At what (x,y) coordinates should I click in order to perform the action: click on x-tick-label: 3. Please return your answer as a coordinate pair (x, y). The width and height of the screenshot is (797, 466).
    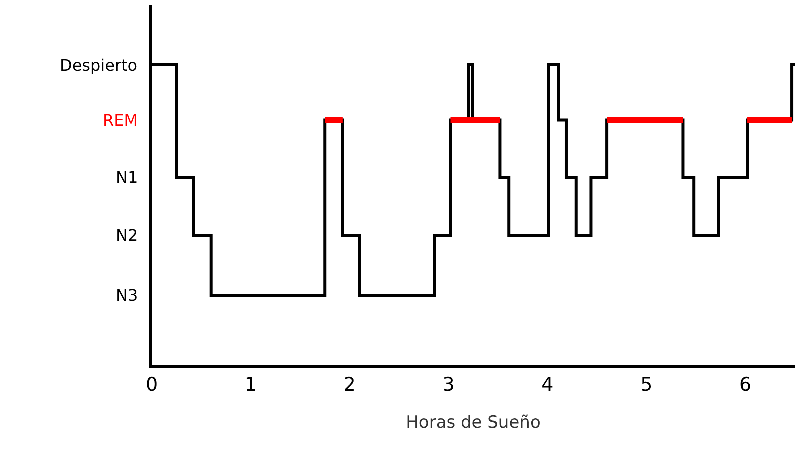
    Looking at the image, I should click on (448, 385).